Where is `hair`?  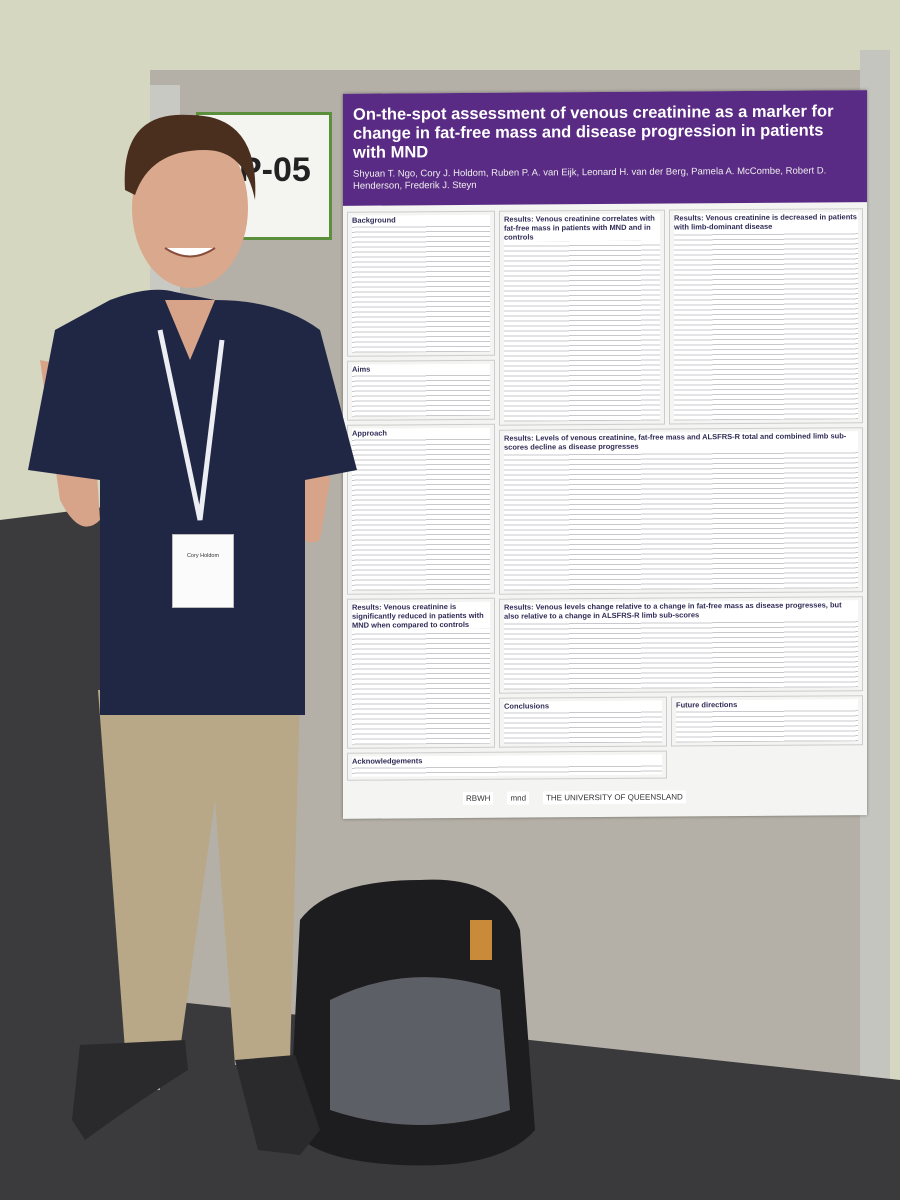 hair is located at coordinates (190, 157).